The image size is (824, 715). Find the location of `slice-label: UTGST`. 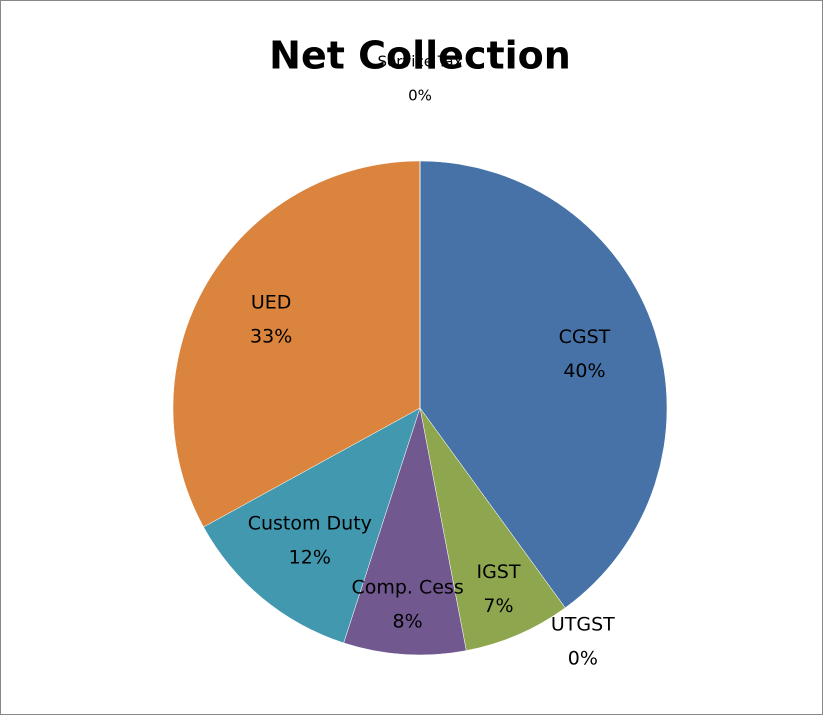

slice-label: UTGST is located at coordinates (583, 625).